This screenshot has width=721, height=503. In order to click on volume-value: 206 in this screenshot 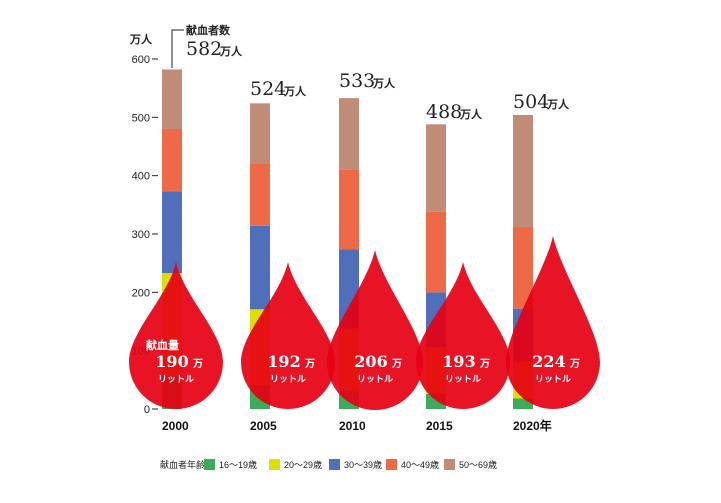, I will do `click(370, 361)`.